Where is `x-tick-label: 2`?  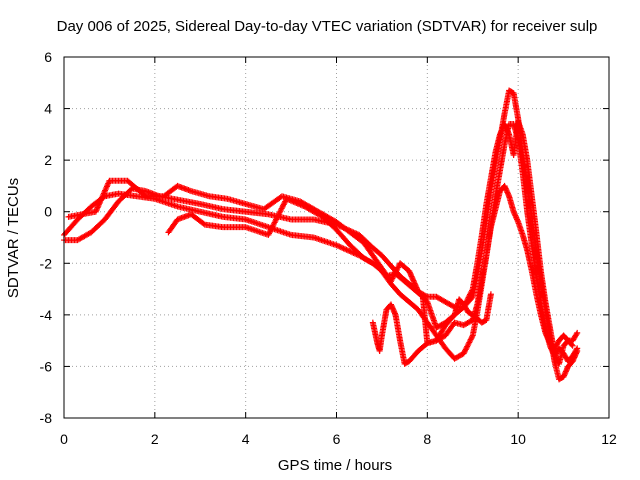
x-tick-label: 2 is located at coordinates (155, 439).